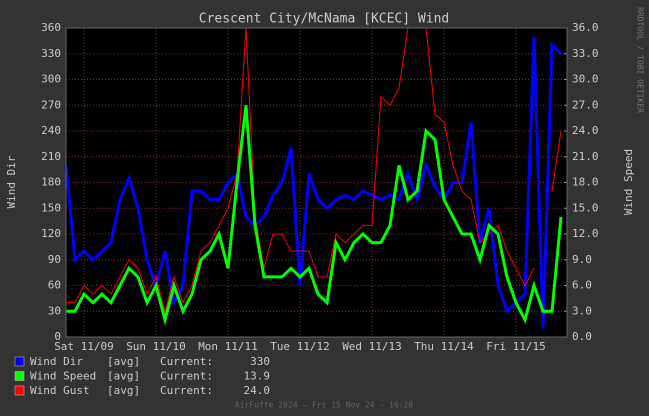 This screenshot has width=649, height=416. I want to click on x-tick-label: Sun 11/10, so click(156, 346).